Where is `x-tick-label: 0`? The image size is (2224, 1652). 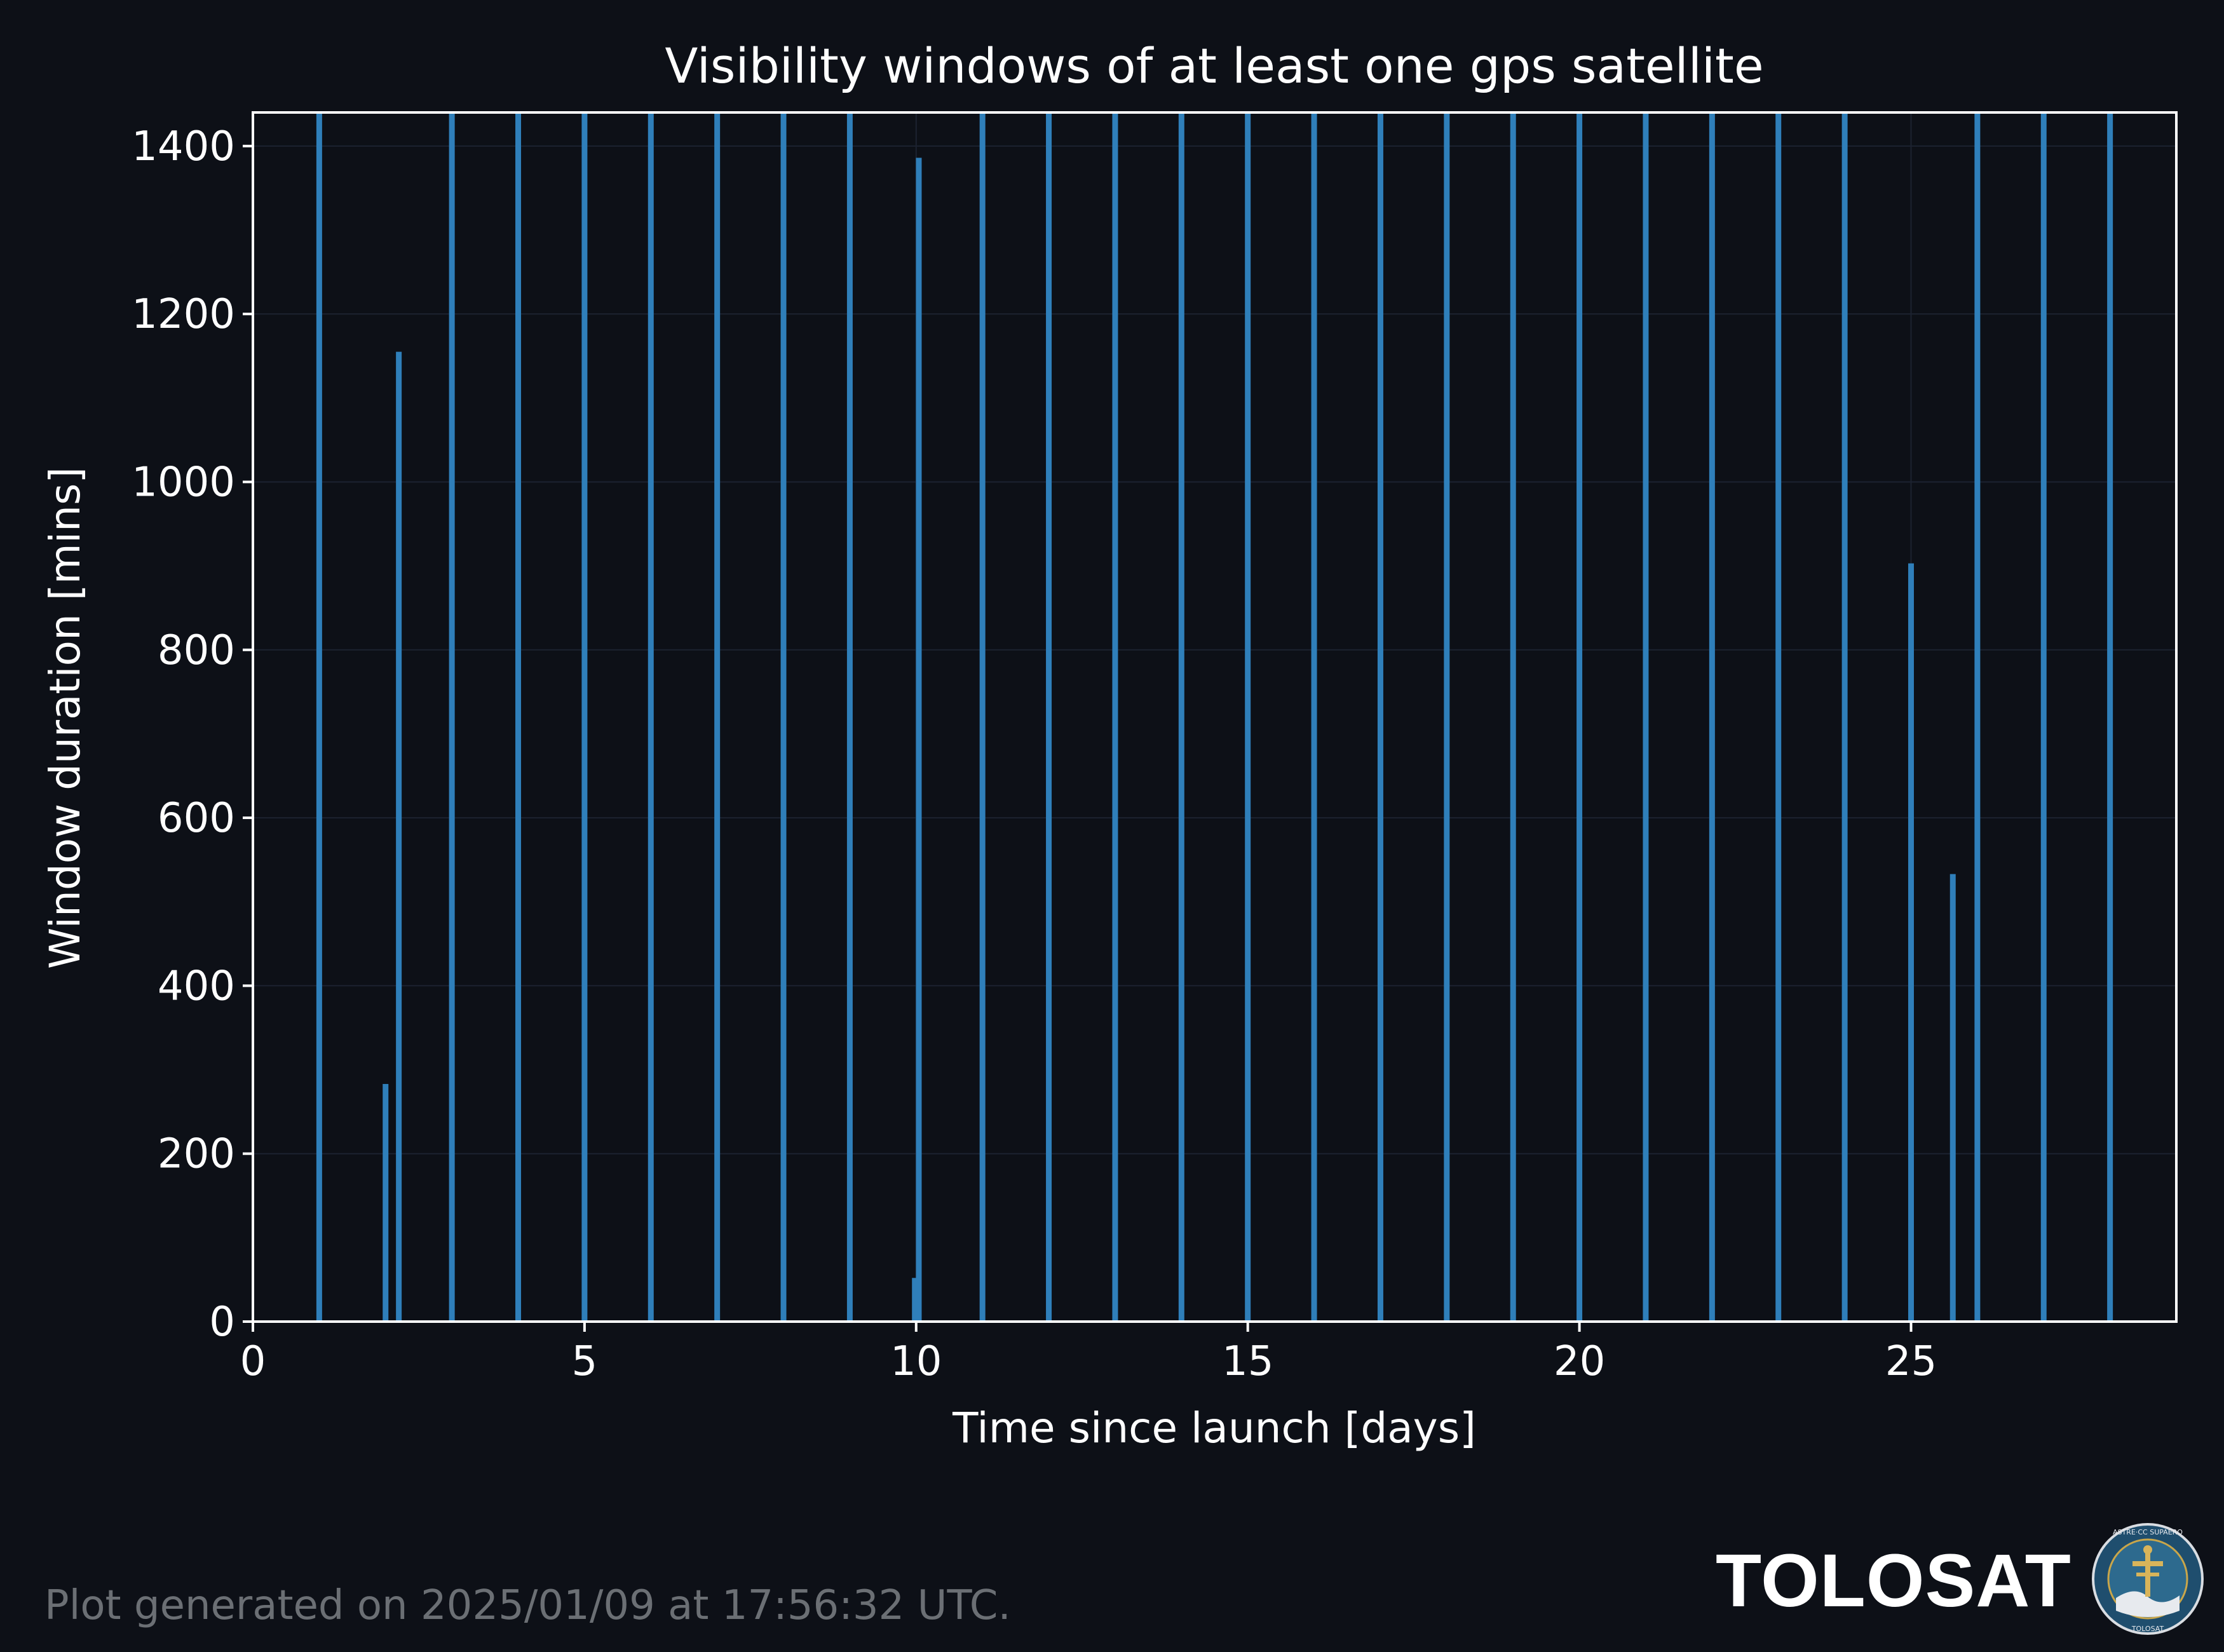 x-tick-label: 0 is located at coordinates (253, 1361).